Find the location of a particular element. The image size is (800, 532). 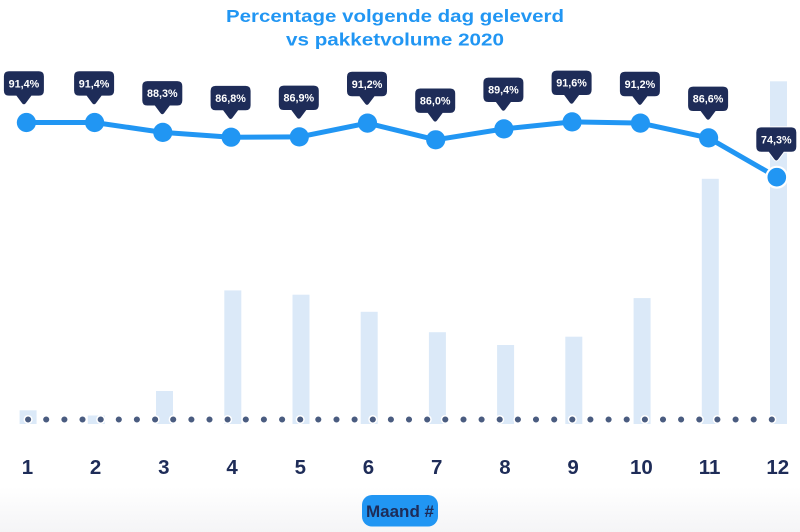

svg-text: 86,0% is located at coordinates (435, 102).